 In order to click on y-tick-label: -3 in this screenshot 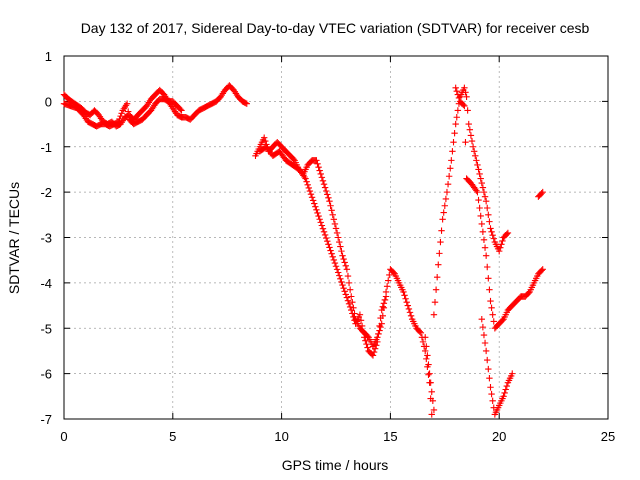, I will do `click(46, 238)`.